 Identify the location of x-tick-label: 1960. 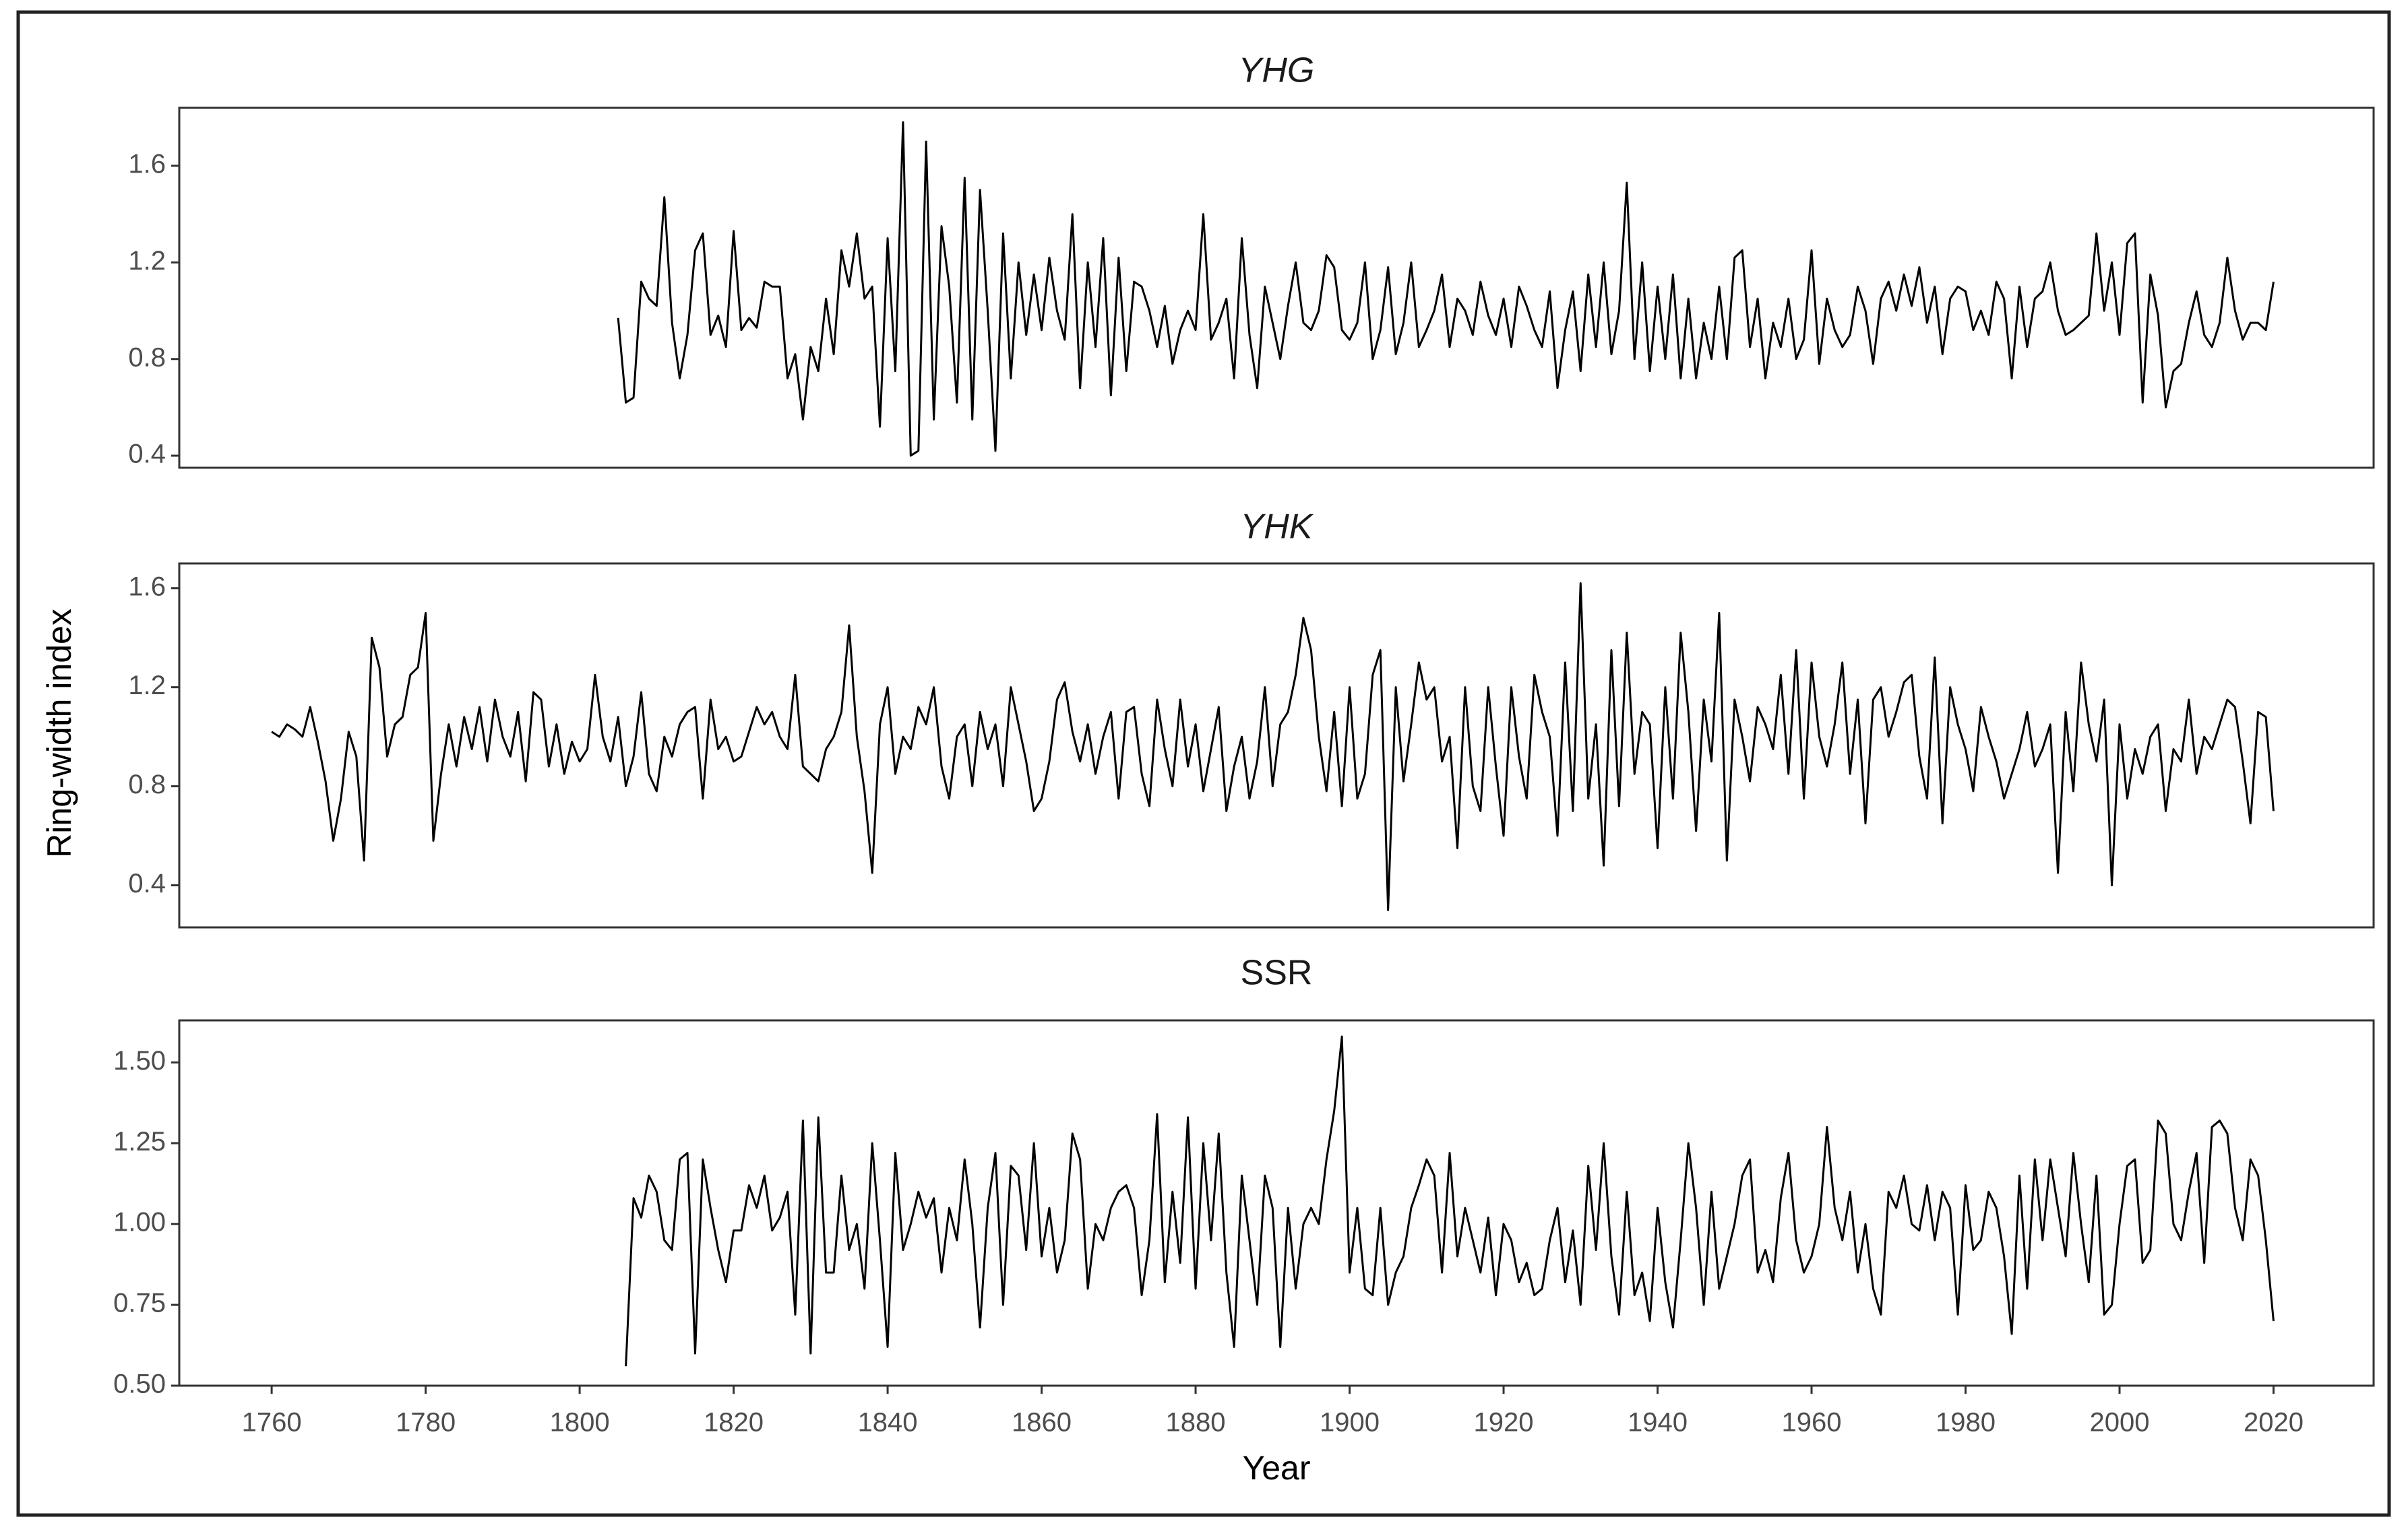
(1812, 1423).